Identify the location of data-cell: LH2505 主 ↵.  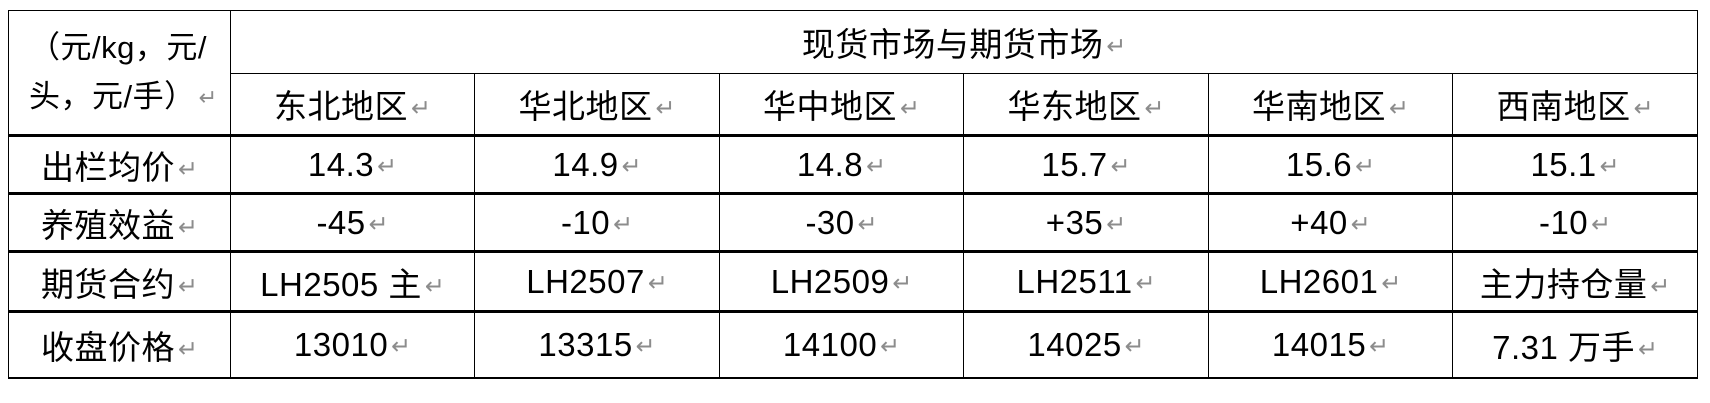
(352, 281).